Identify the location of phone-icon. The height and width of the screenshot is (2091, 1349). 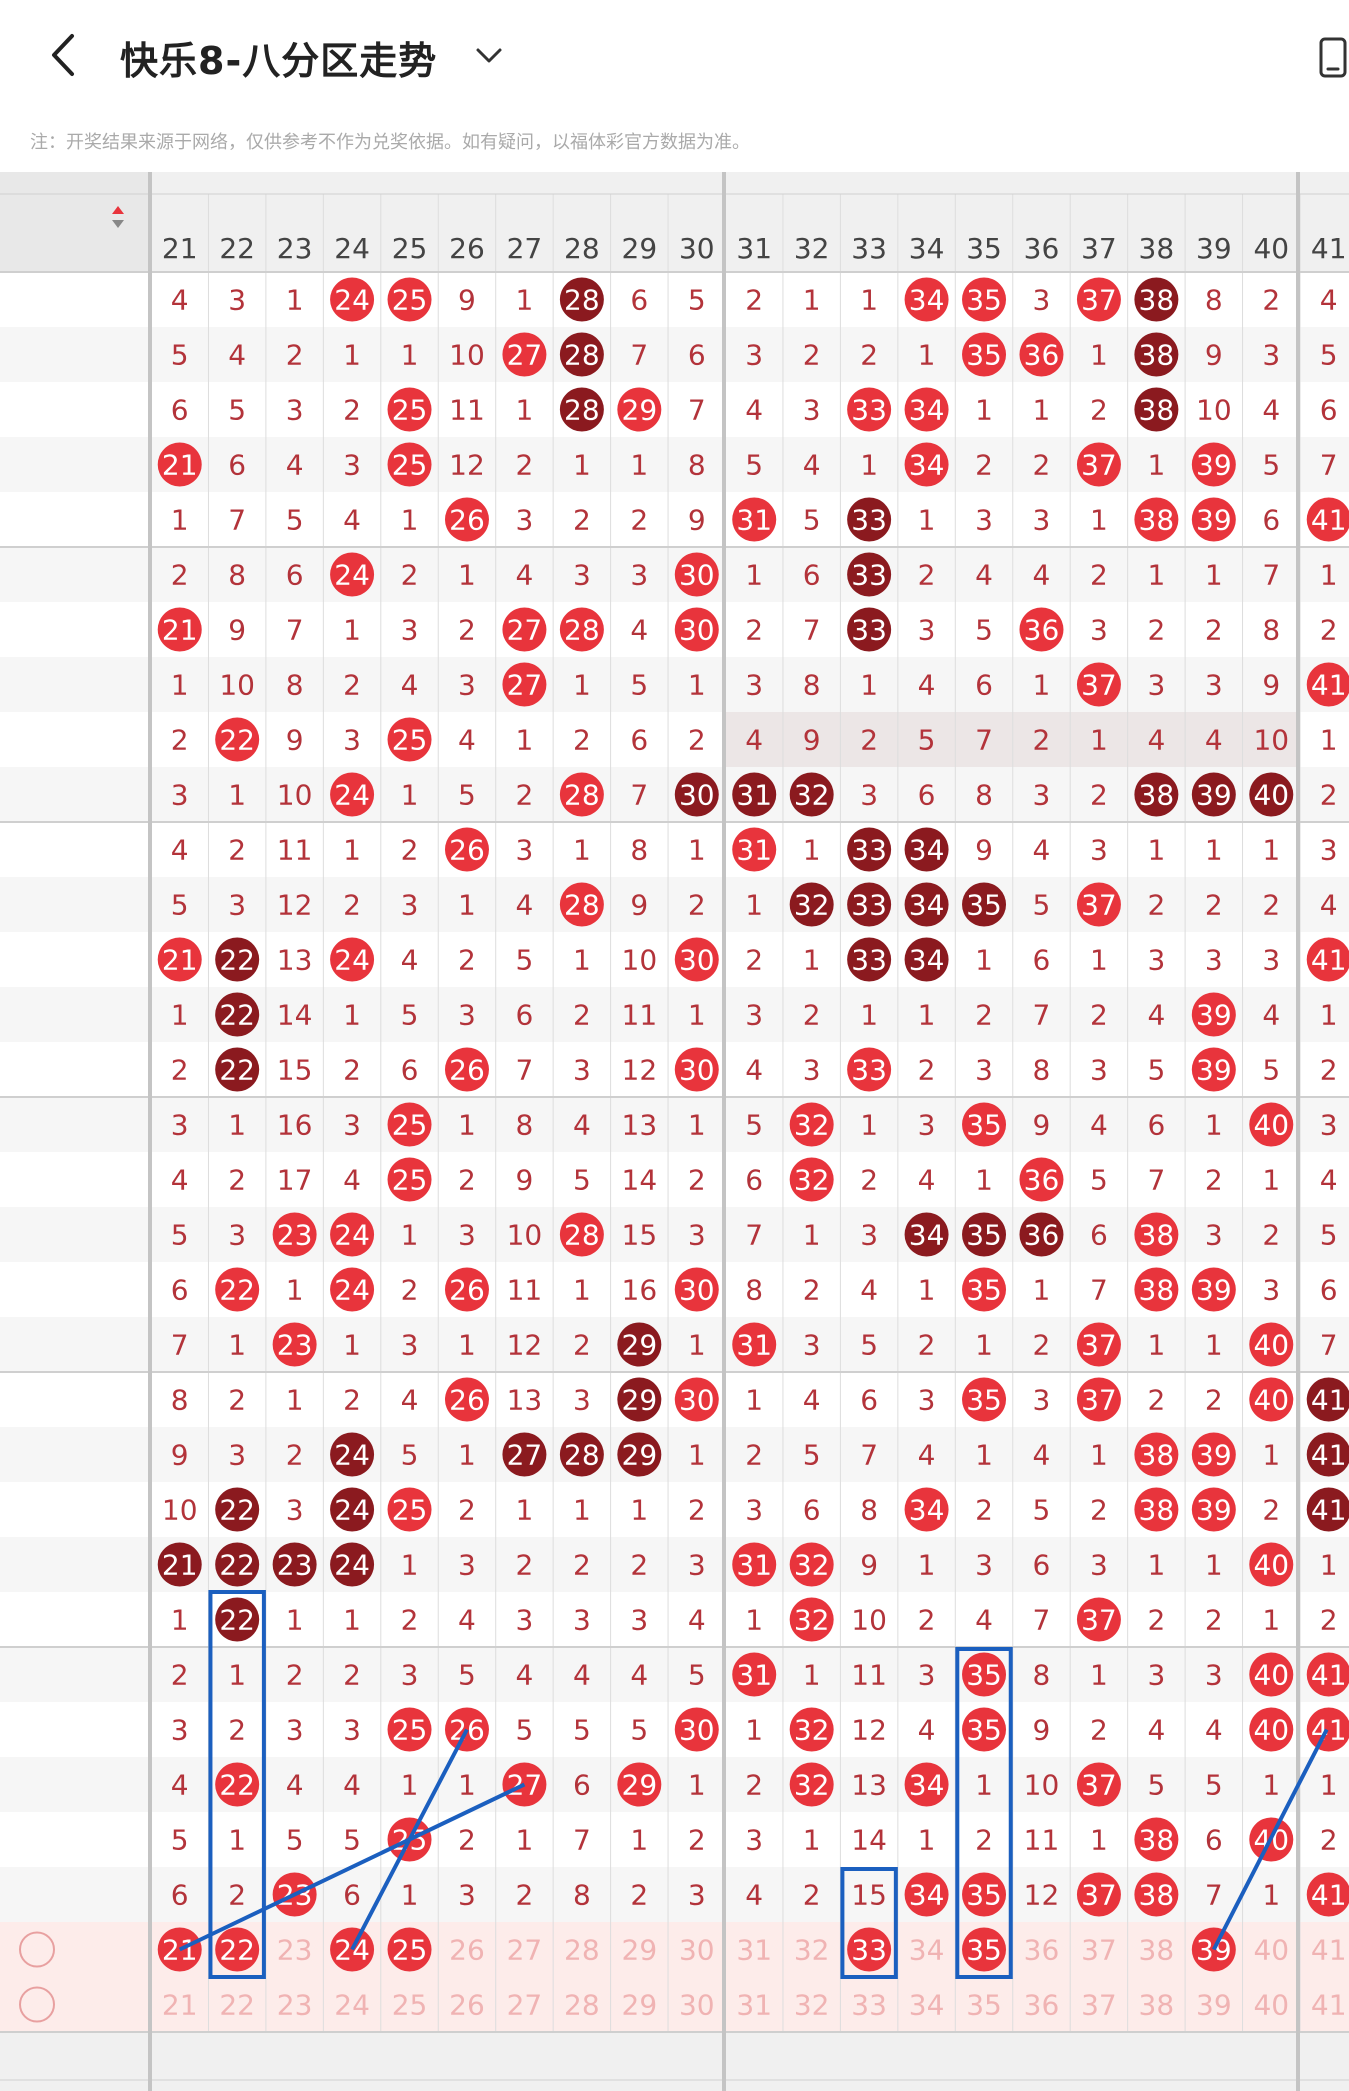
(1333, 58).